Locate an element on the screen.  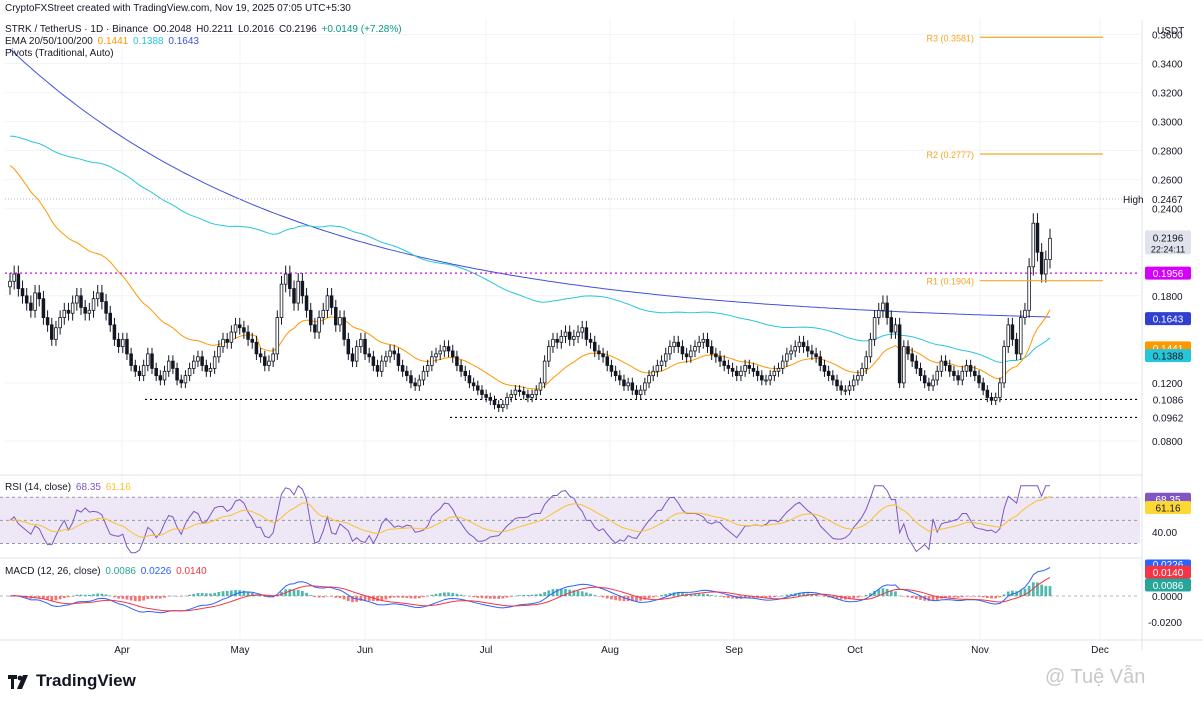
resistance-price-tag-bg is located at coordinates (1168, 273).